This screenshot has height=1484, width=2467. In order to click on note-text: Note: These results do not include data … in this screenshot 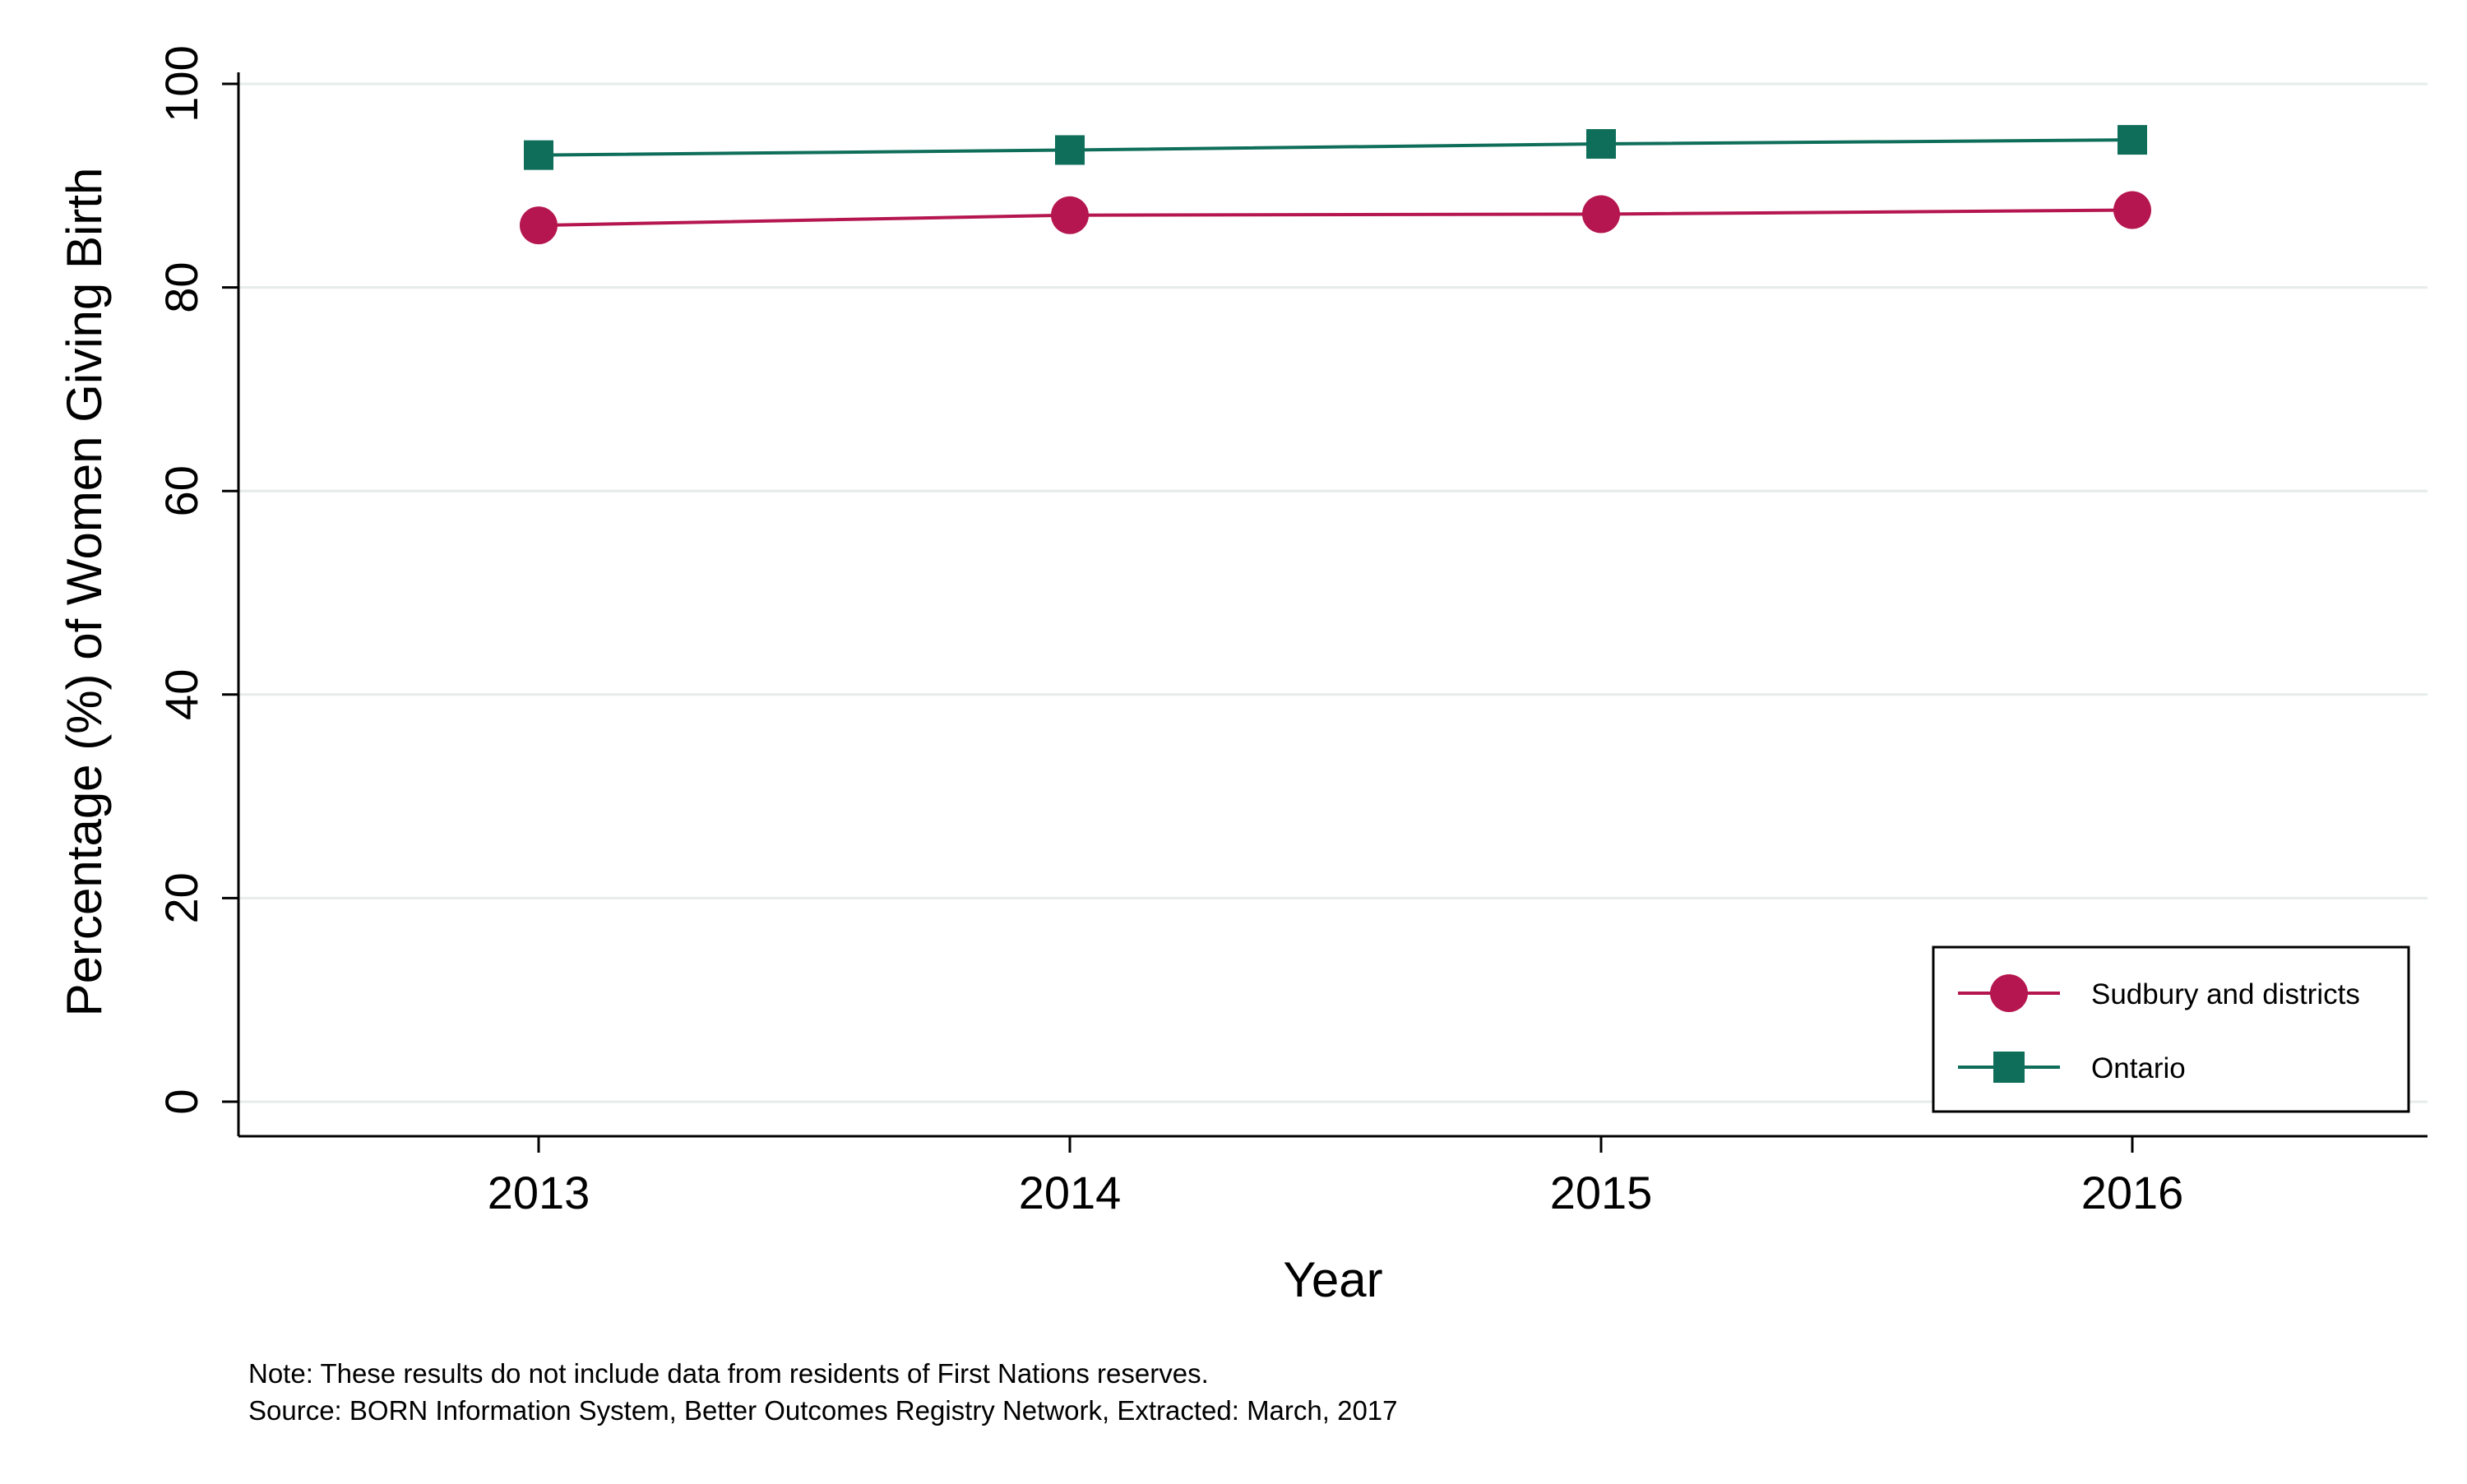, I will do `click(728, 1373)`.